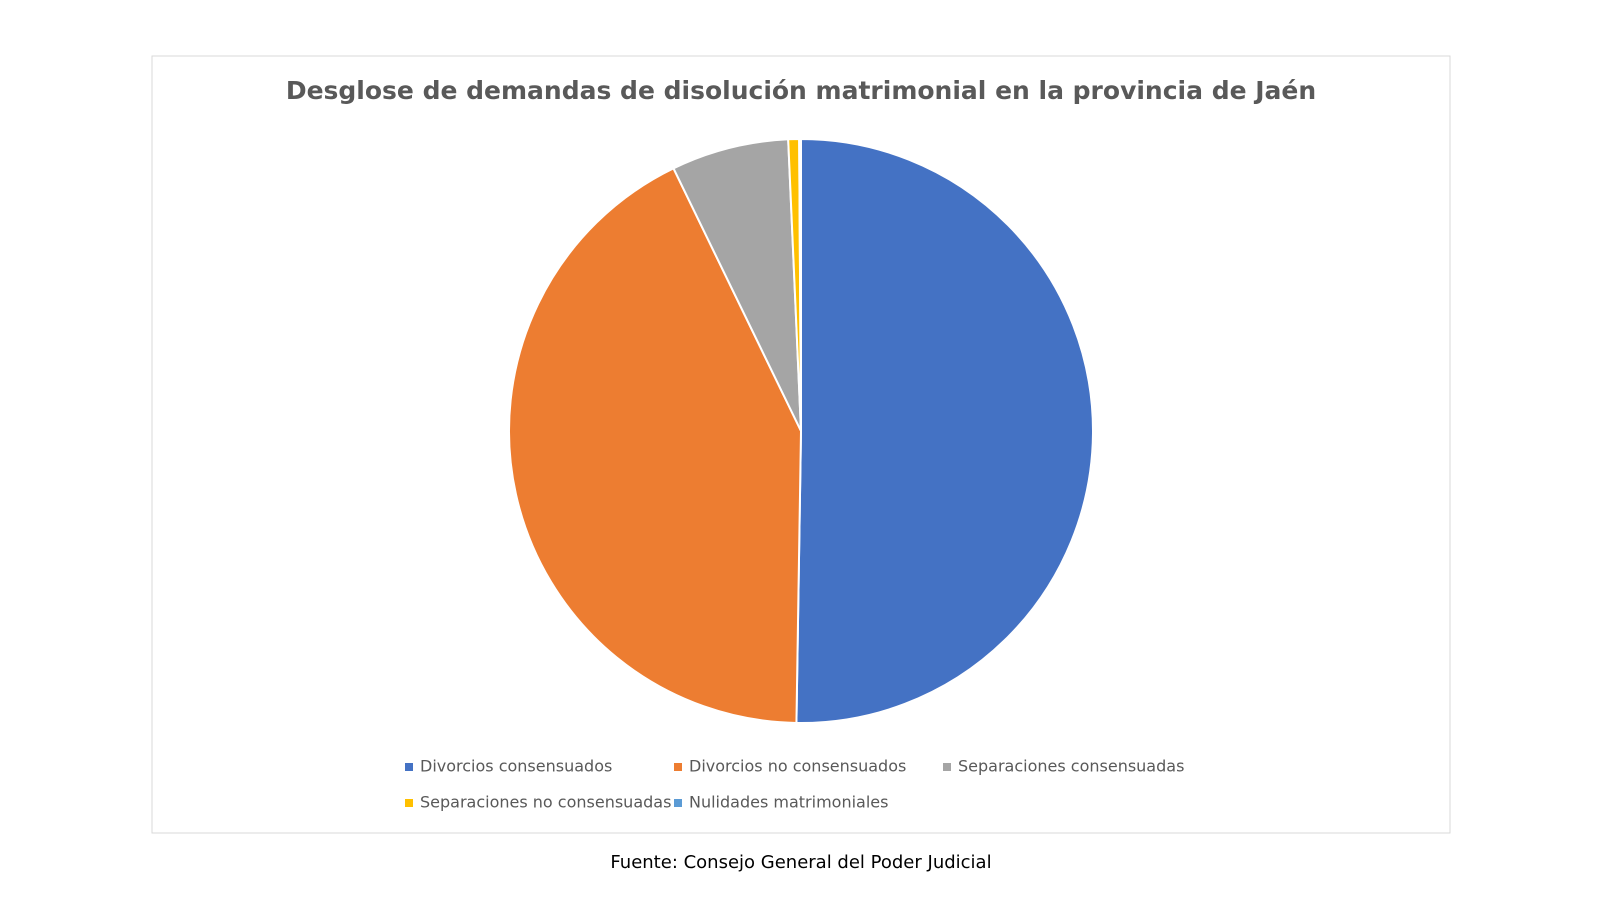 The image size is (1600, 900). What do you see at coordinates (1071, 766) in the screenshot?
I see `legend-label: Separaciones consensuadas` at bounding box center [1071, 766].